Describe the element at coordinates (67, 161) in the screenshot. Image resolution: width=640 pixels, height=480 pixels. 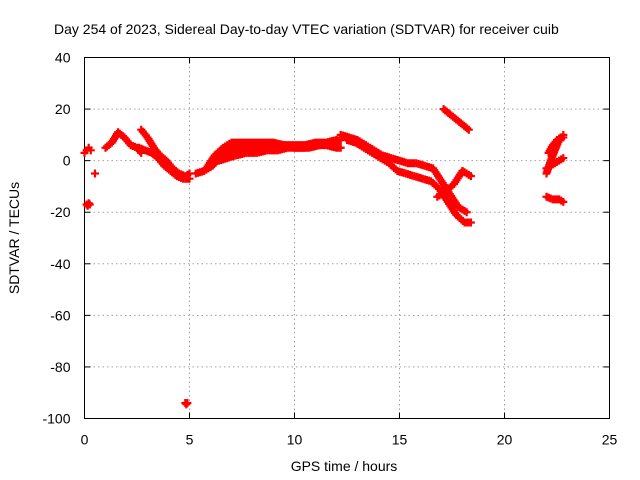
I see `y-tick-label: 0` at that location.